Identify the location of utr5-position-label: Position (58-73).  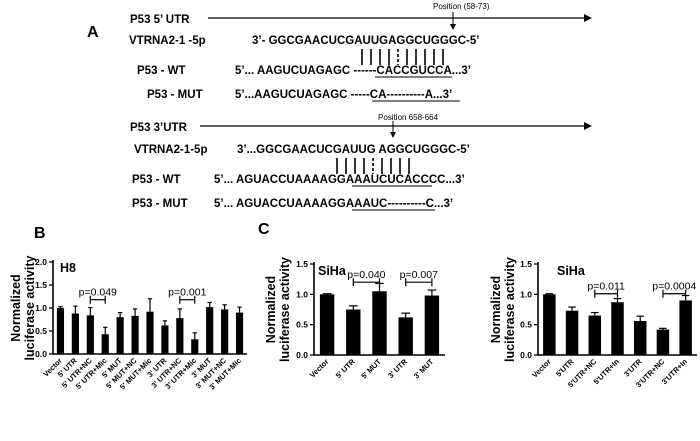
(461, 6).